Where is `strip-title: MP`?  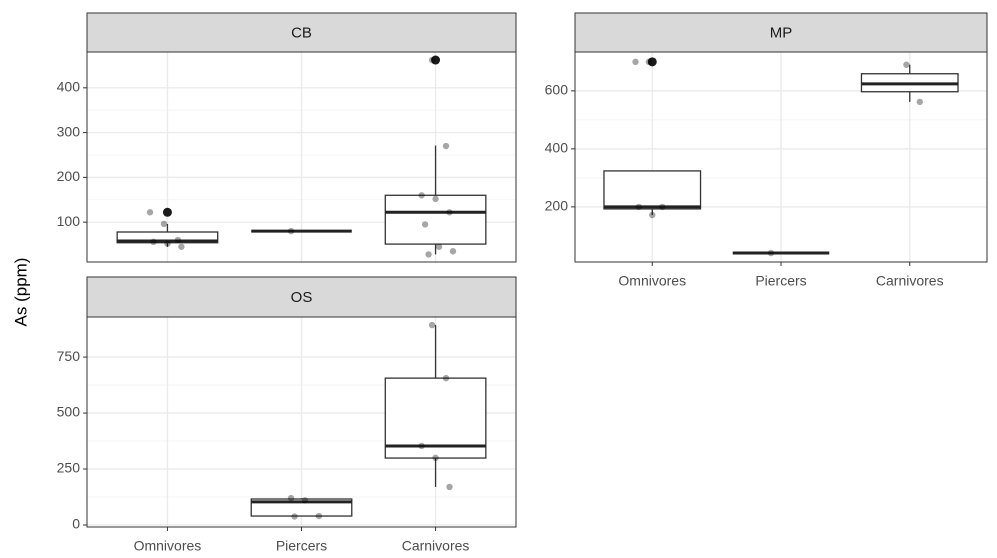 strip-title: MP is located at coordinates (781, 32).